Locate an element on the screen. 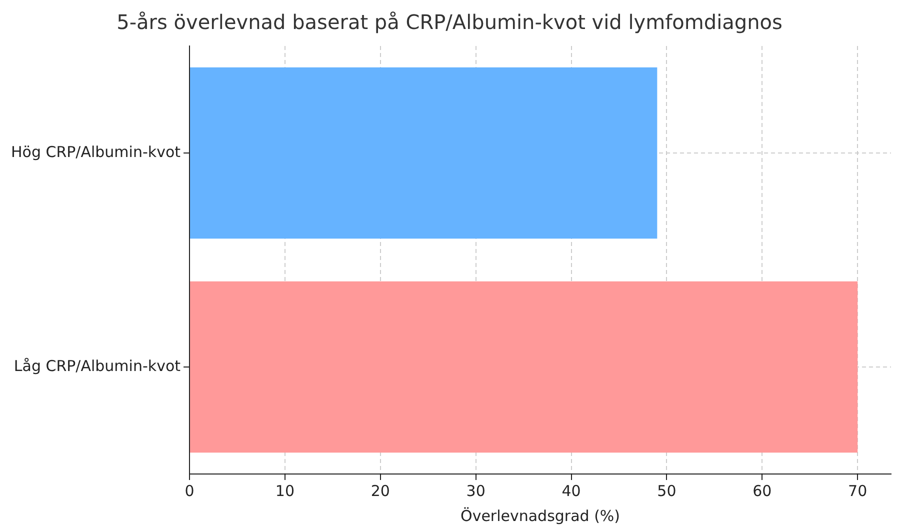  y-tick-label: Låg CRP/Albumin-kvot is located at coordinates (97, 365).